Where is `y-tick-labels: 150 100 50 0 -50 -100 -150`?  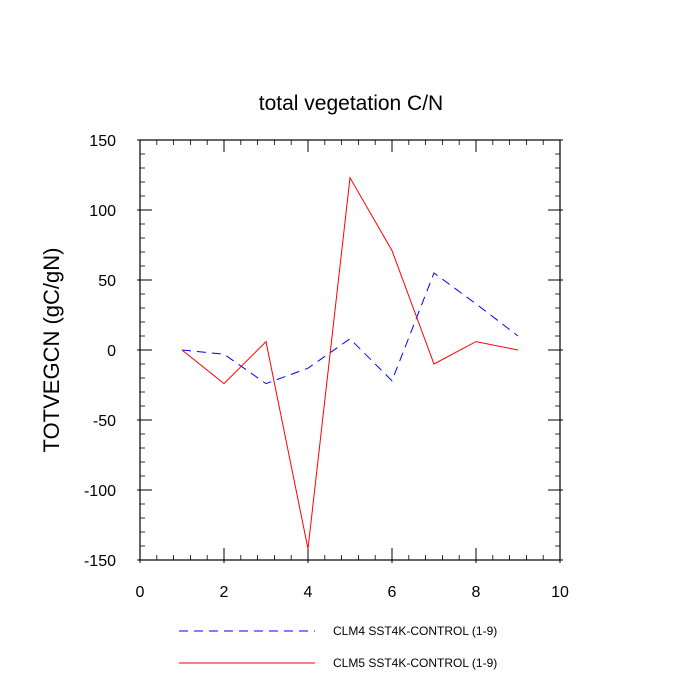 y-tick-labels: 150 100 50 0 -50 -100 -150 is located at coordinates (100, 351).